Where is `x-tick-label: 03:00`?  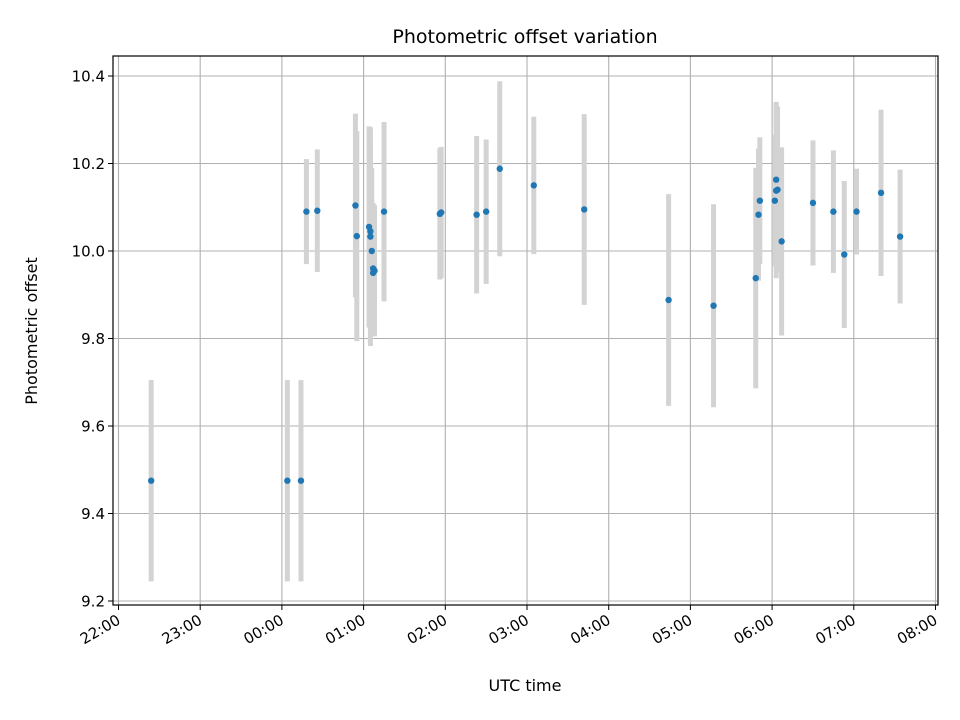
x-tick-label: 03:00 is located at coordinates (509, 629).